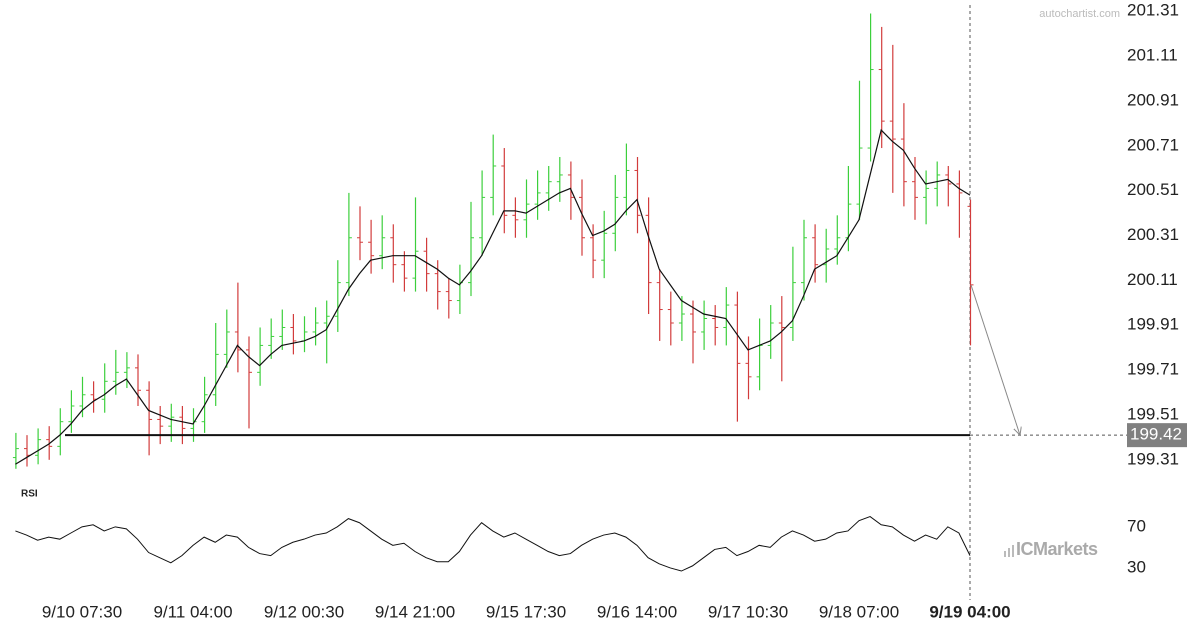 The width and height of the screenshot is (1200, 630). I want to click on rsi-tick-label: 30, so click(1136, 566).